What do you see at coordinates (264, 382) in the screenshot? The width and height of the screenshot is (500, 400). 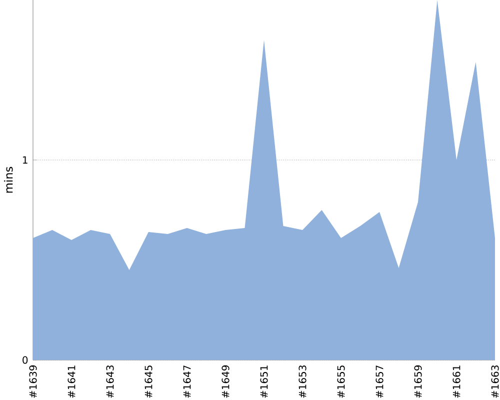 I see `x-tick-label: #1651` at bounding box center [264, 382].